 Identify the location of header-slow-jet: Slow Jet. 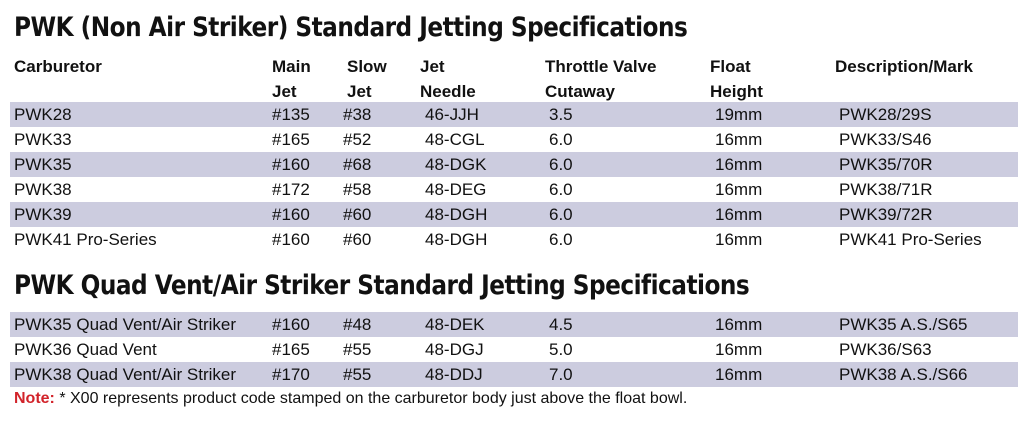
(367, 79).